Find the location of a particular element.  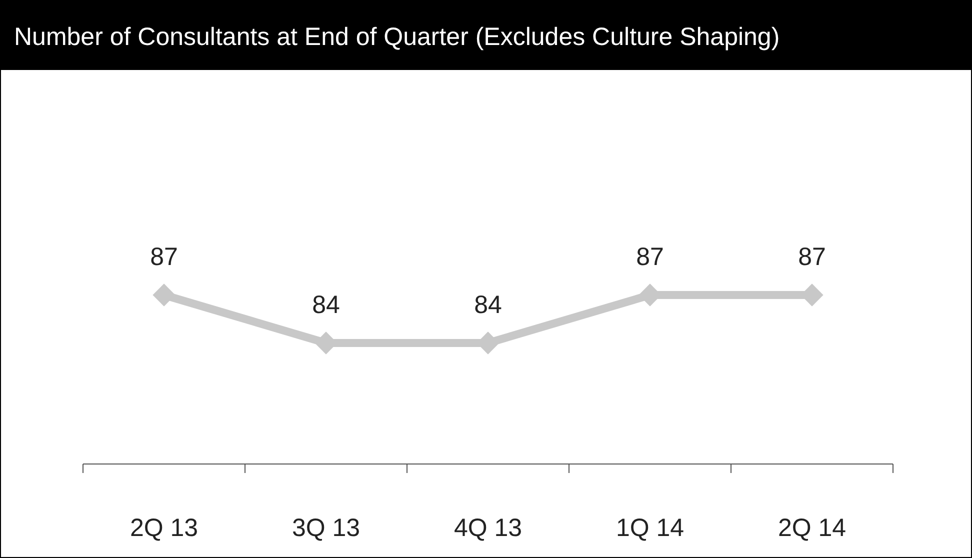

x-tick-label: 3Q 13 is located at coordinates (326, 528).